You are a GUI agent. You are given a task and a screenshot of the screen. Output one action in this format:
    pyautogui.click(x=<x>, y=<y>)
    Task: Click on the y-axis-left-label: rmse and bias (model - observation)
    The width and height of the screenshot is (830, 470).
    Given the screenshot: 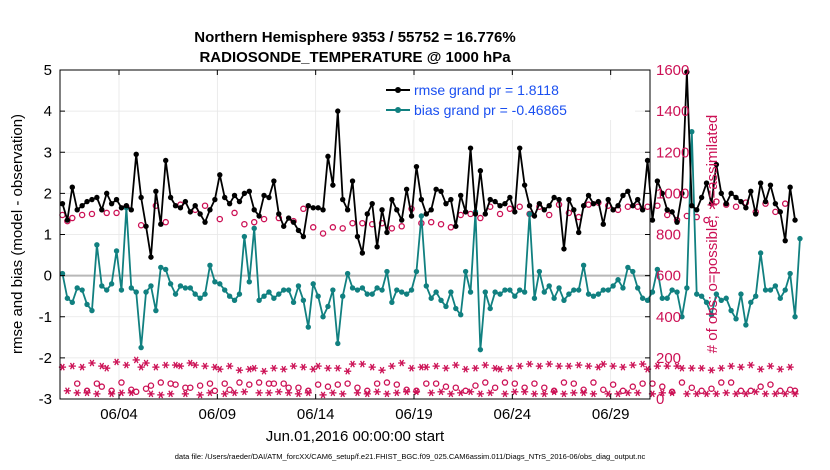 What is the action you would take?
    pyautogui.click(x=17, y=234)
    